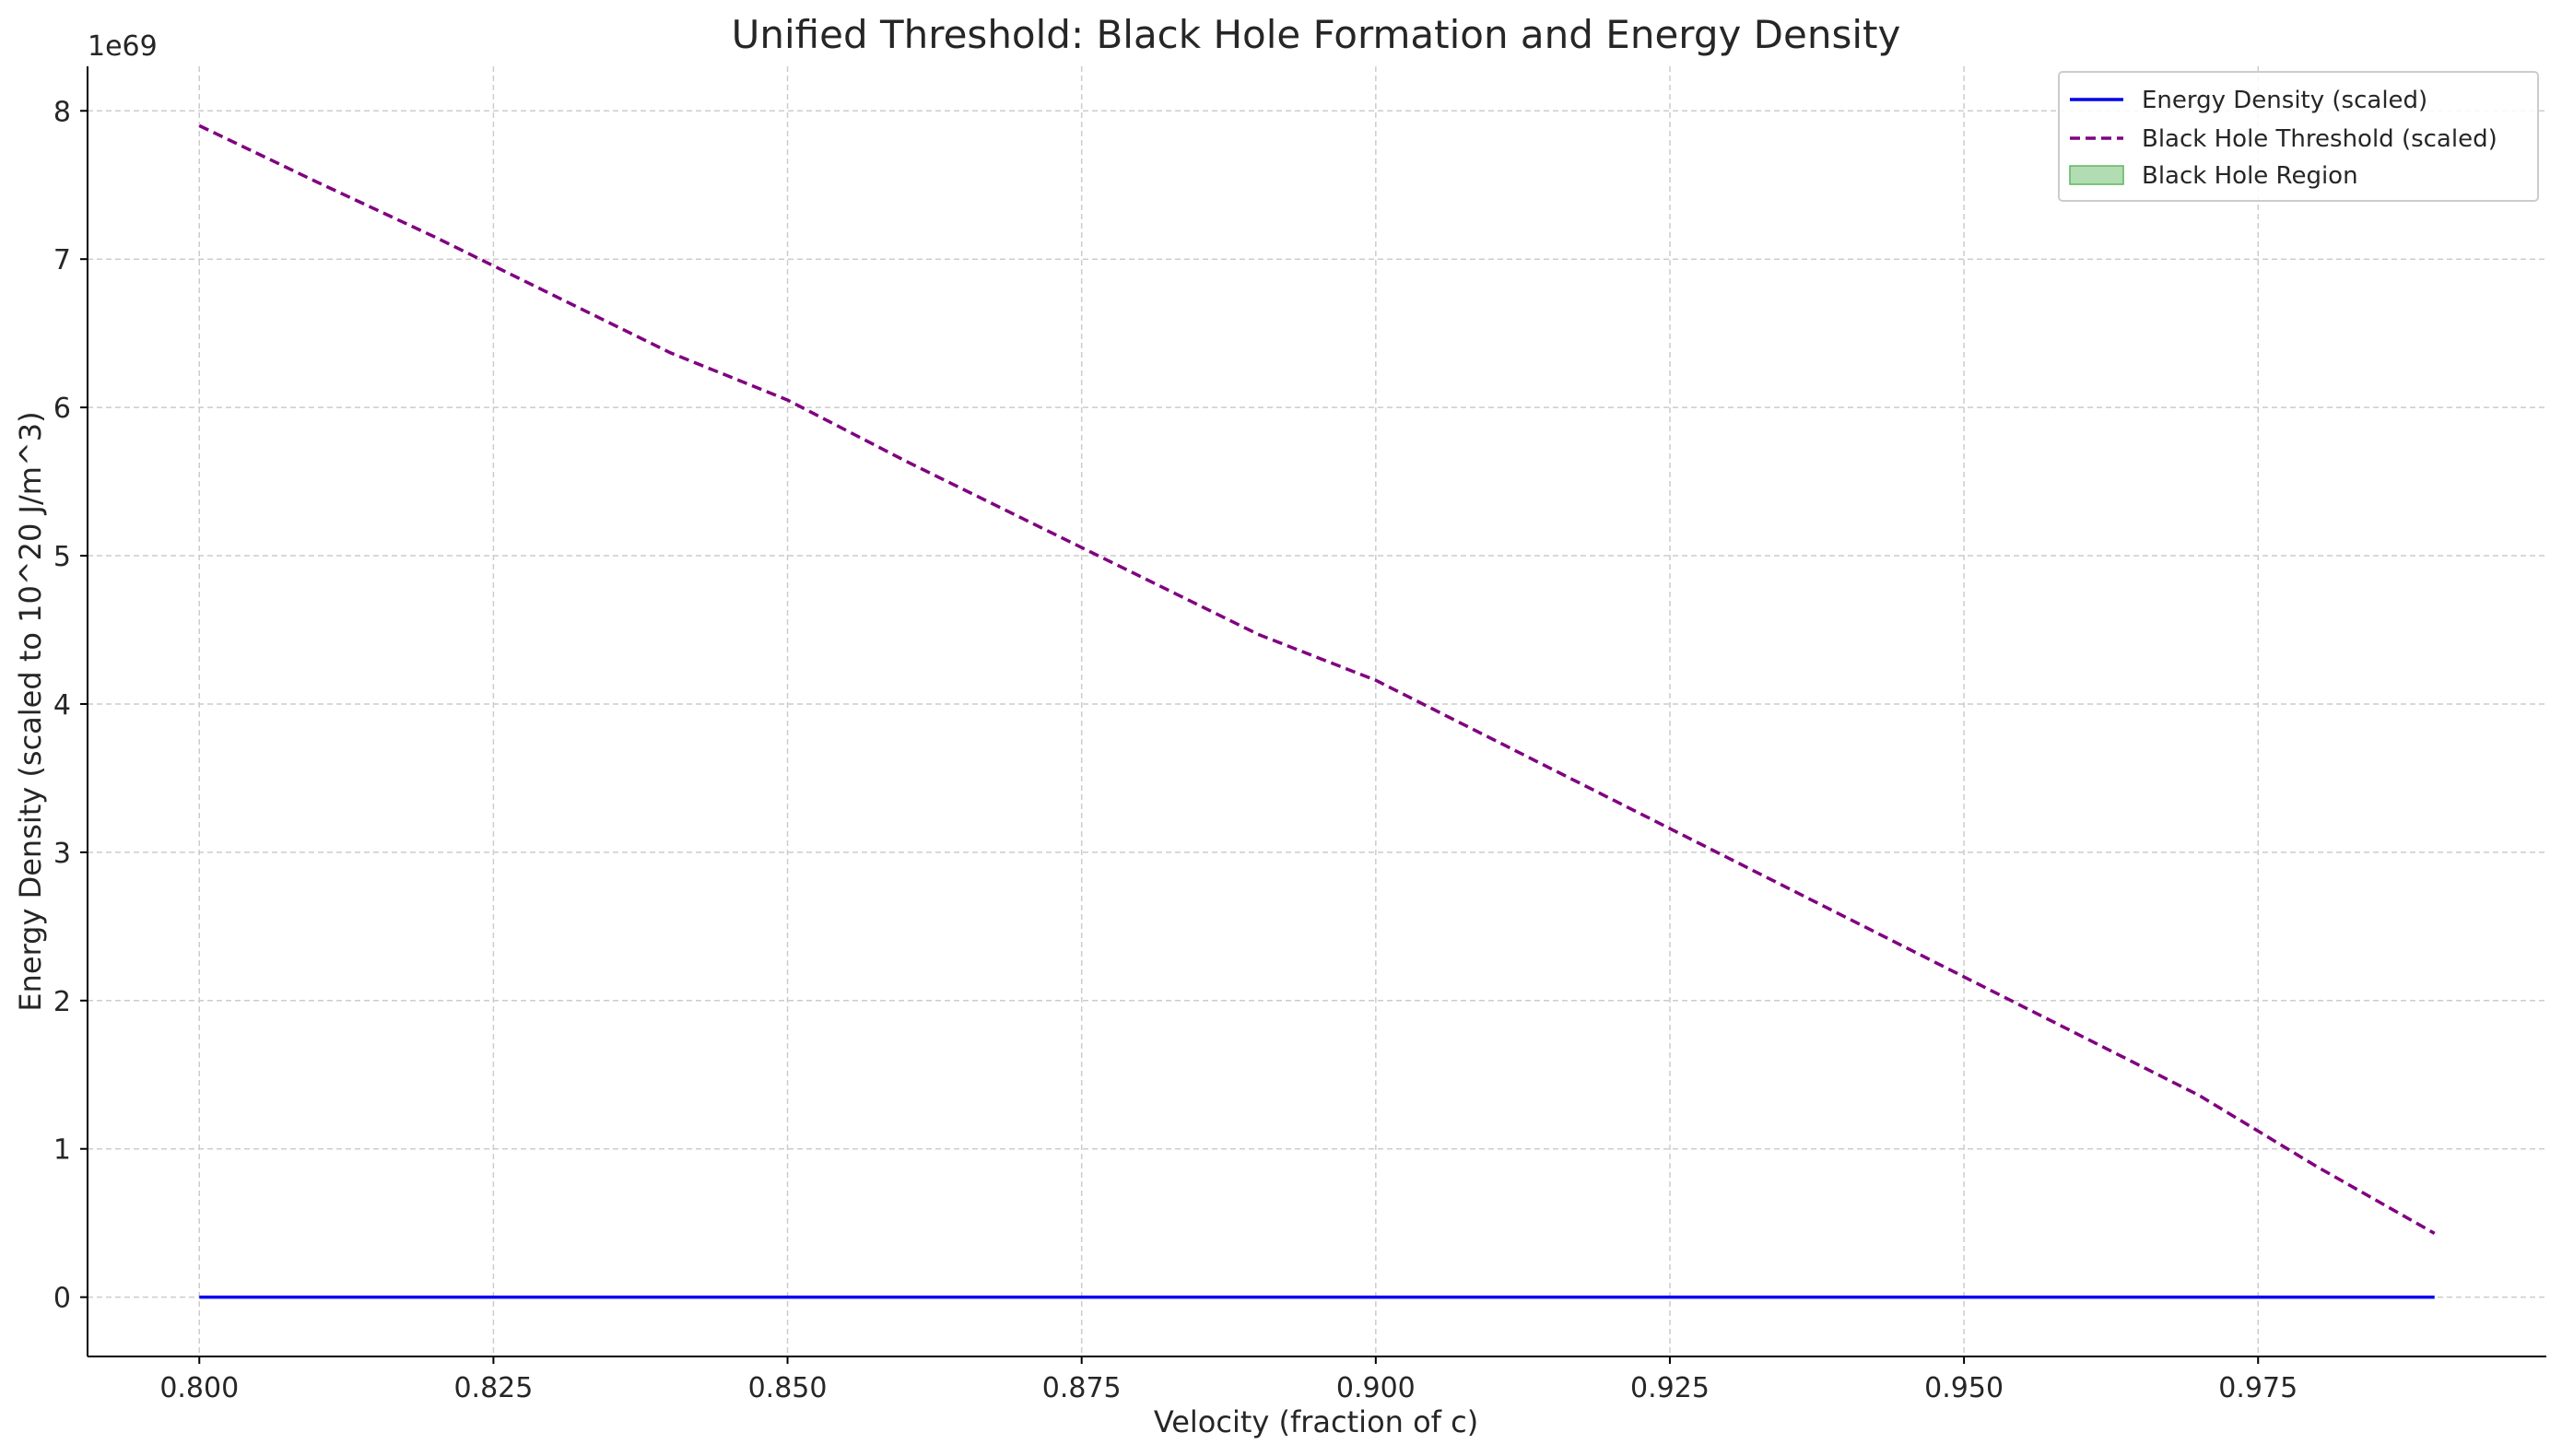 The height and width of the screenshot is (1456, 2562). I want to click on legend-swatch-black-hole-region, so click(2097, 175).